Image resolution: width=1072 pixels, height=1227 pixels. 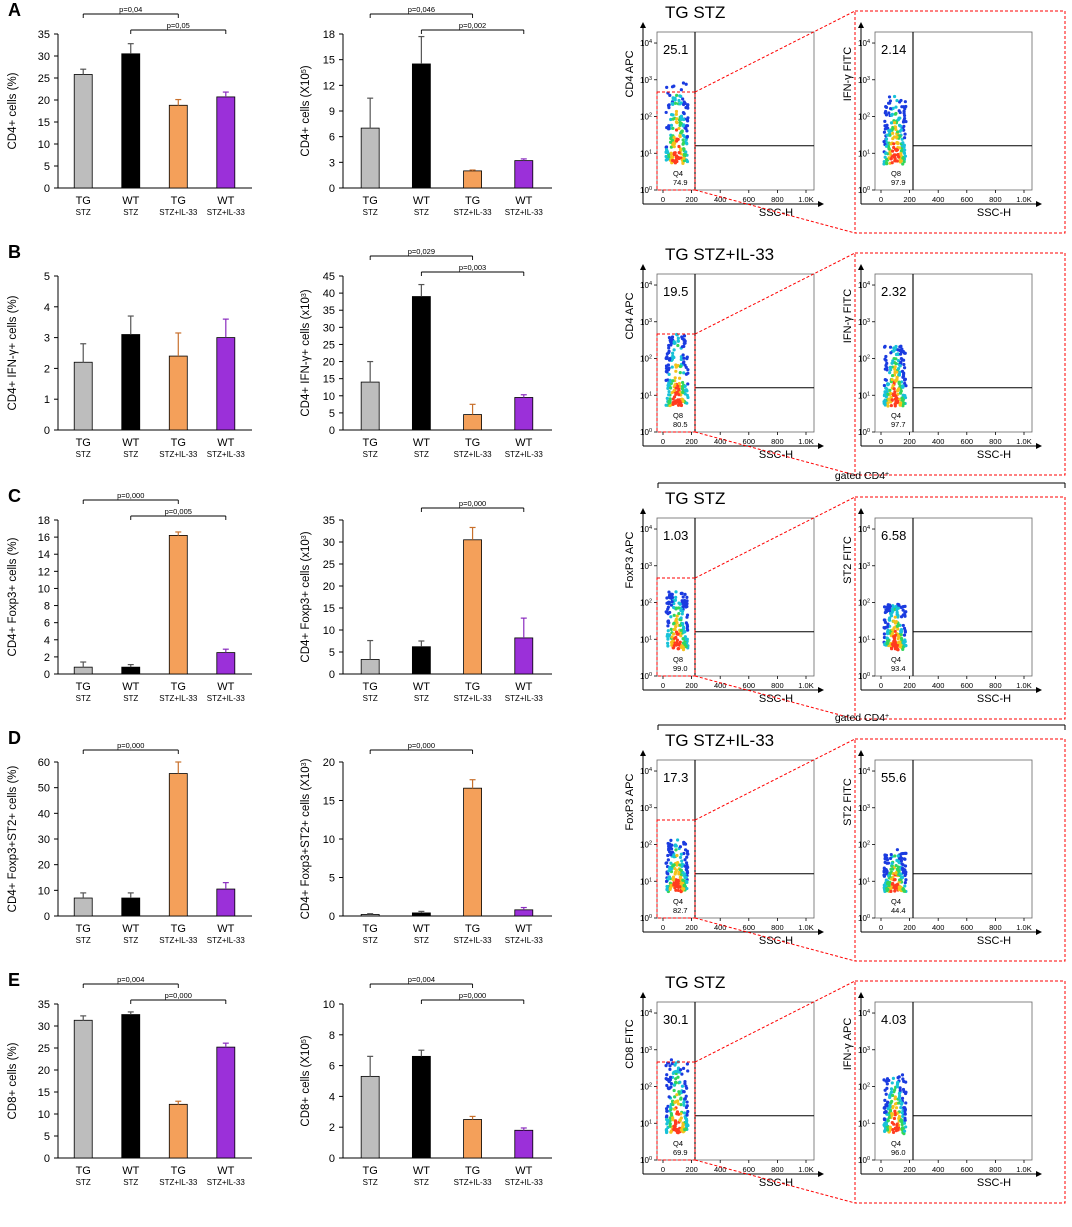 I want to click on y-axis-label-tail: ), so click(x=306, y=67).